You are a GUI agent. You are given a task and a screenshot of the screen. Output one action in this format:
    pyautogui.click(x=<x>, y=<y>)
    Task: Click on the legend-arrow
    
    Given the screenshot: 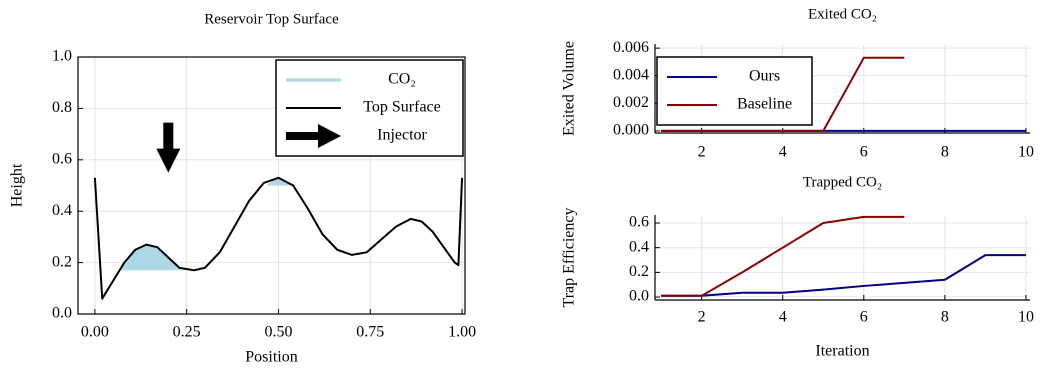 What is the action you would take?
    pyautogui.click(x=313, y=136)
    